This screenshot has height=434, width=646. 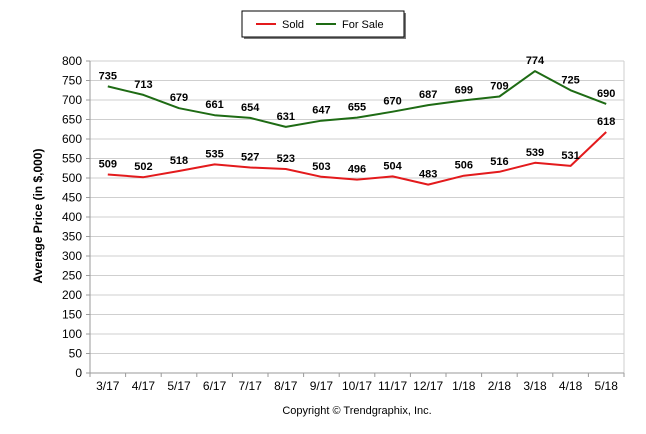 I want to click on y-tick-label: 300, so click(x=72, y=256).